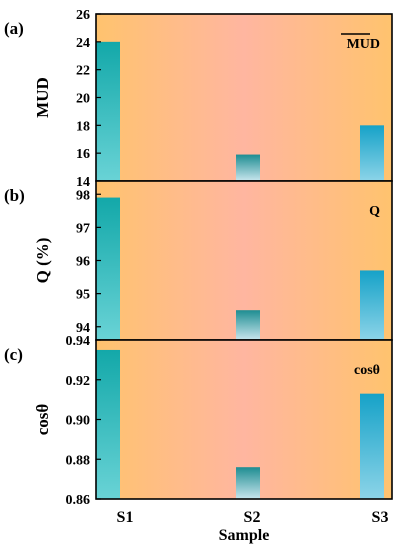 Image resolution: width=407 pixels, height=550 pixels. Describe the element at coordinates (108, 111) in the screenshot. I see `panel-a-bar-s1` at that location.